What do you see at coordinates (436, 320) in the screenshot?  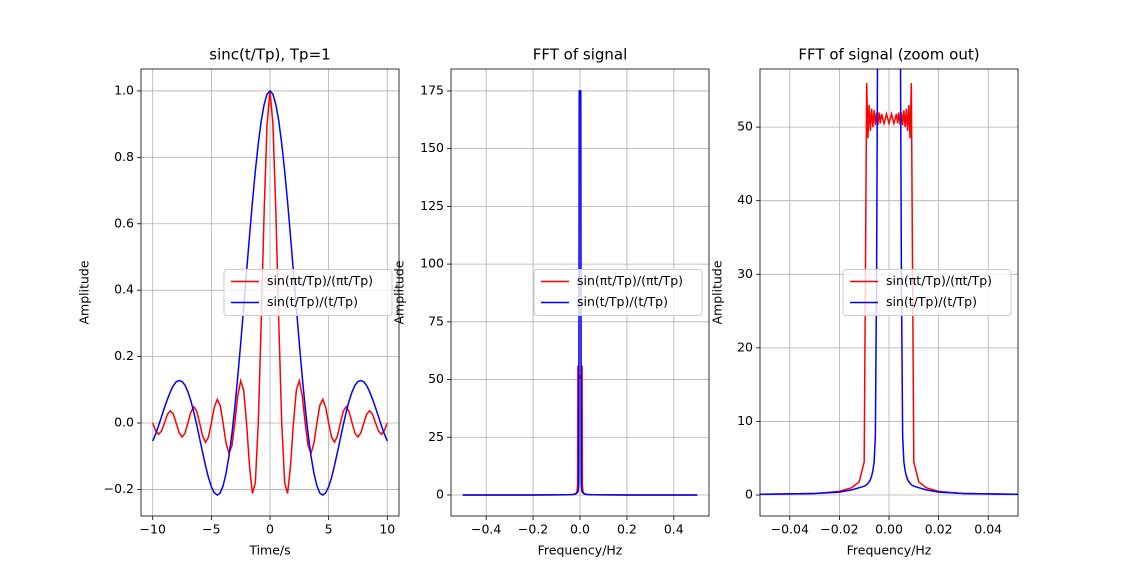 I see `y-tick-label: 75` at bounding box center [436, 320].